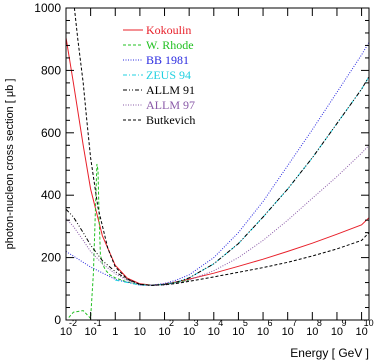 The width and height of the screenshot is (378, 364). I want to click on legend-entry: BB 1981, so click(167, 60).